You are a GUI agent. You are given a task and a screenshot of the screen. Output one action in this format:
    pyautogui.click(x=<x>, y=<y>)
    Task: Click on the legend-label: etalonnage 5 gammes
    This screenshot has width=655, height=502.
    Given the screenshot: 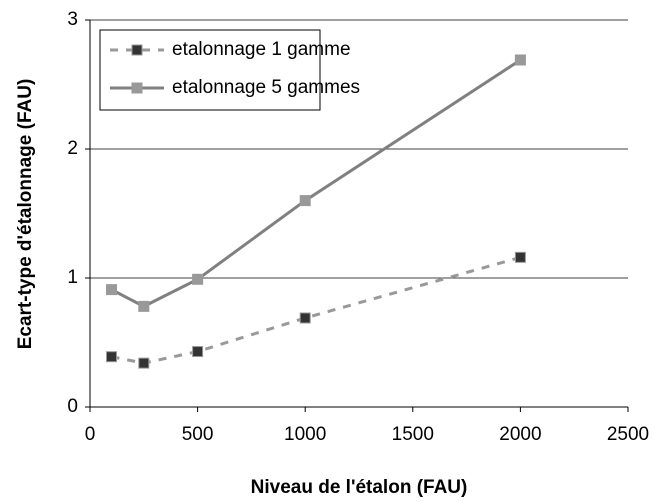 What is the action you would take?
    pyautogui.click(x=266, y=87)
    